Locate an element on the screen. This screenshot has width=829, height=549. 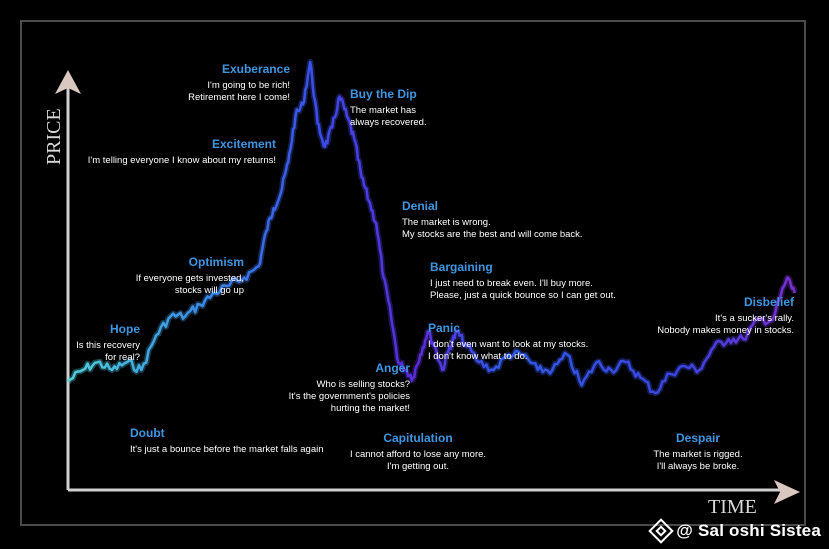
x-axis-label: TIME is located at coordinates (732, 507).